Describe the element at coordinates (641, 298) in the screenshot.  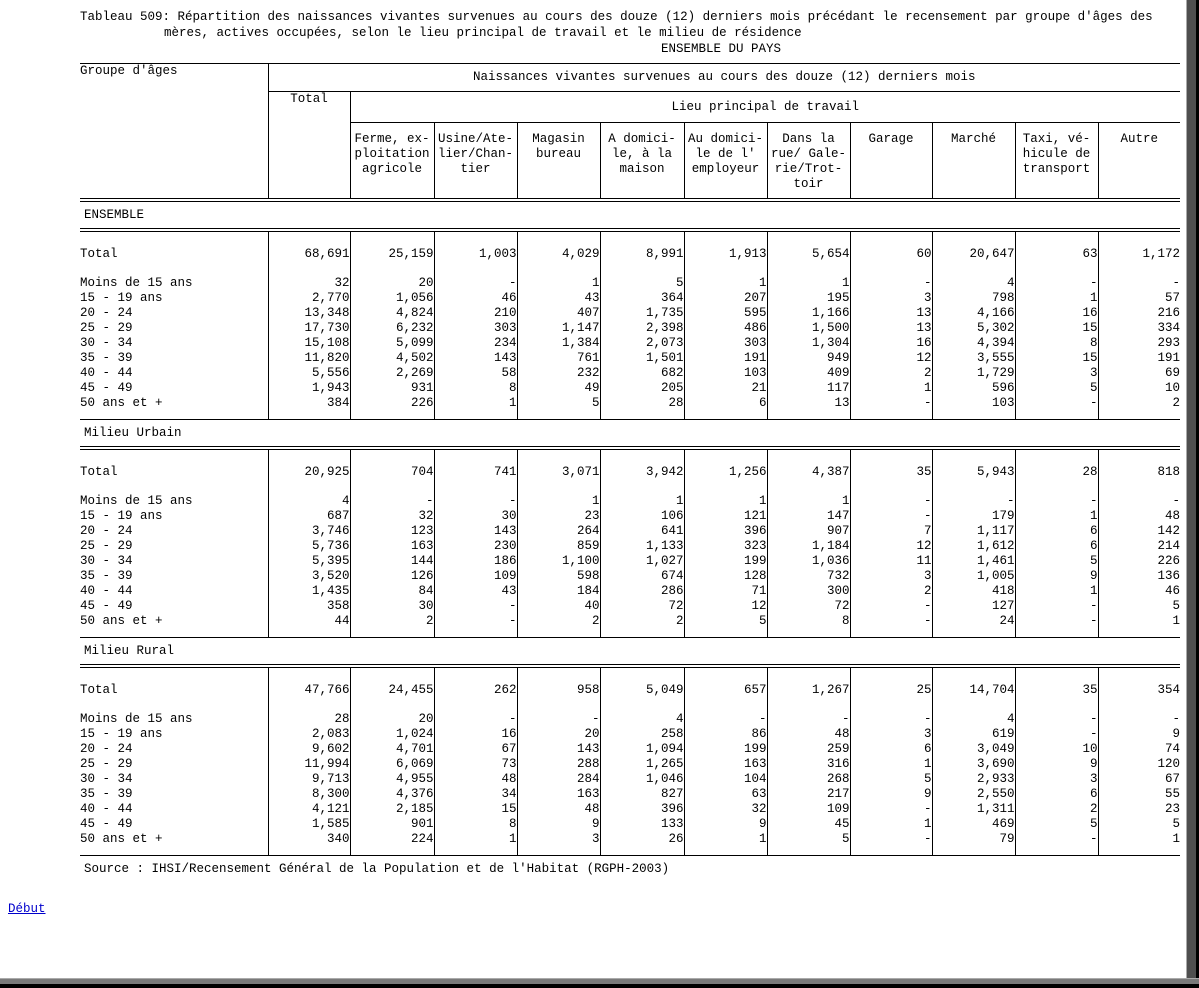
I see `value-cell: 364` at that location.